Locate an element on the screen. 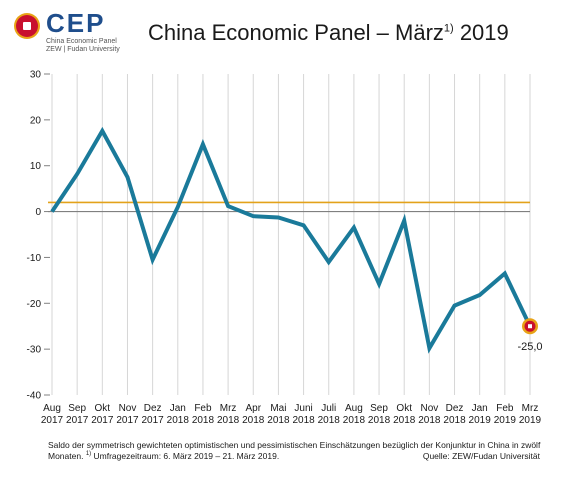  y-tick-label: 10 is located at coordinates (36, 166).